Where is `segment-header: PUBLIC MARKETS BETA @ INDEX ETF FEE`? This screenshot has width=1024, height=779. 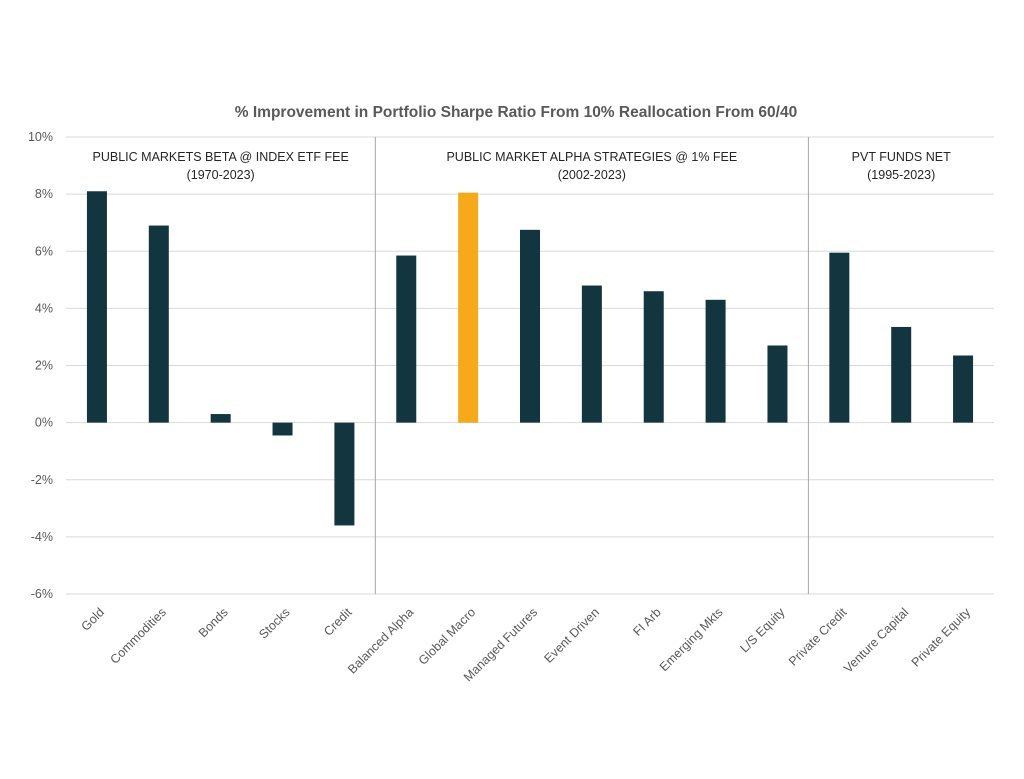 segment-header: PUBLIC MARKETS BETA @ INDEX ETF FEE is located at coordinates (221, 157).